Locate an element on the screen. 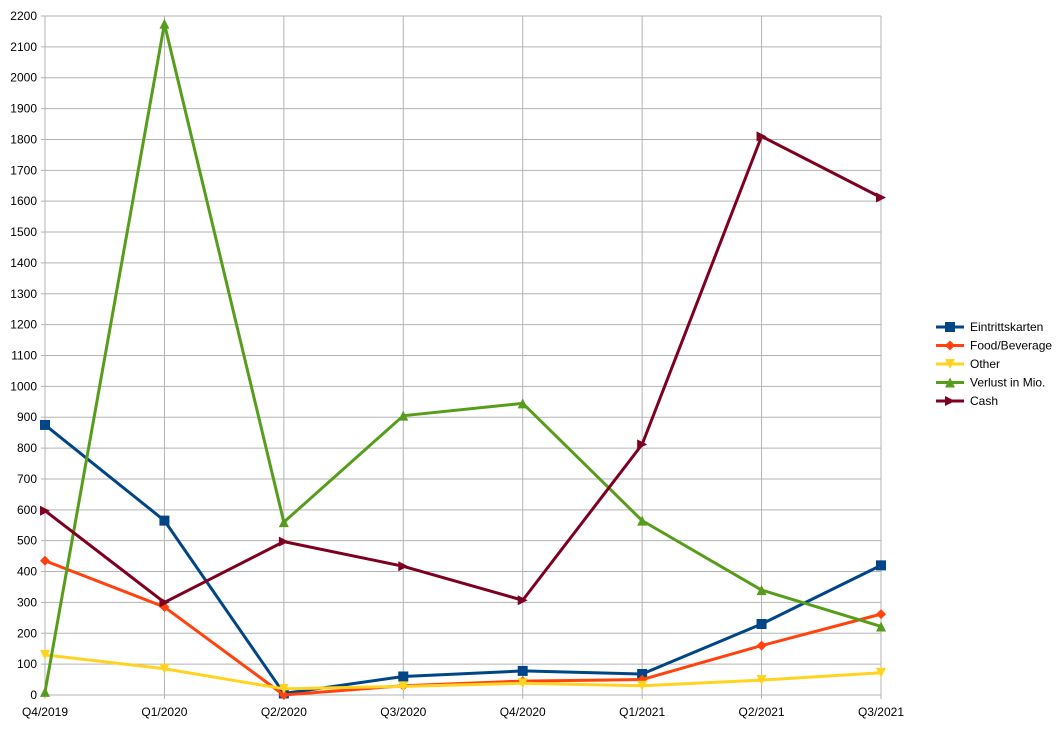 This screenshot has height=735, width=1064. y-tick-label: 0 is located at coordinates (33, 695).